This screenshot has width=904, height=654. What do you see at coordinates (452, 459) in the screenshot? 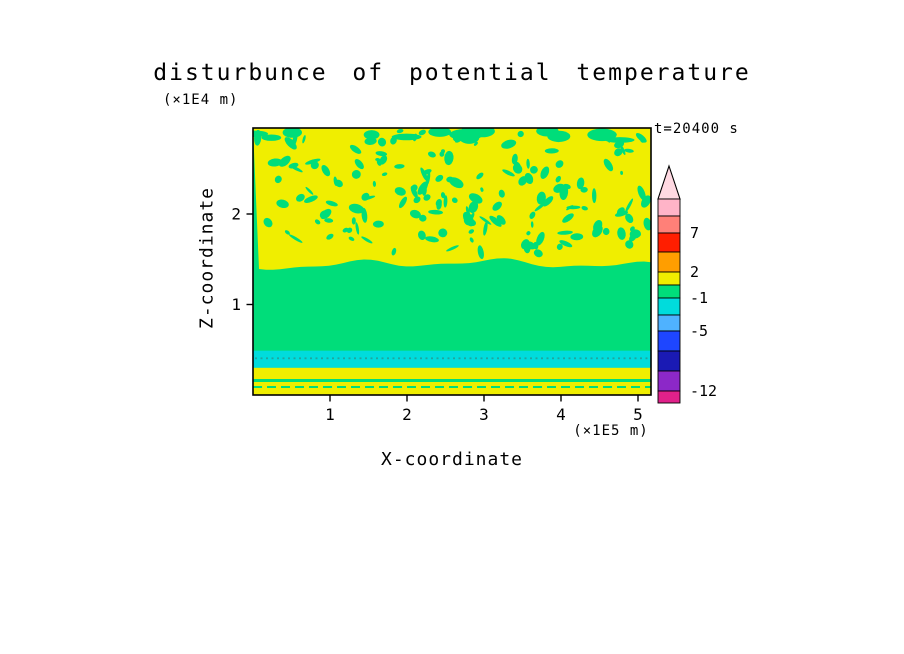
I see `x-axis-title: X-coordinate` at bounding box center [452, 459].